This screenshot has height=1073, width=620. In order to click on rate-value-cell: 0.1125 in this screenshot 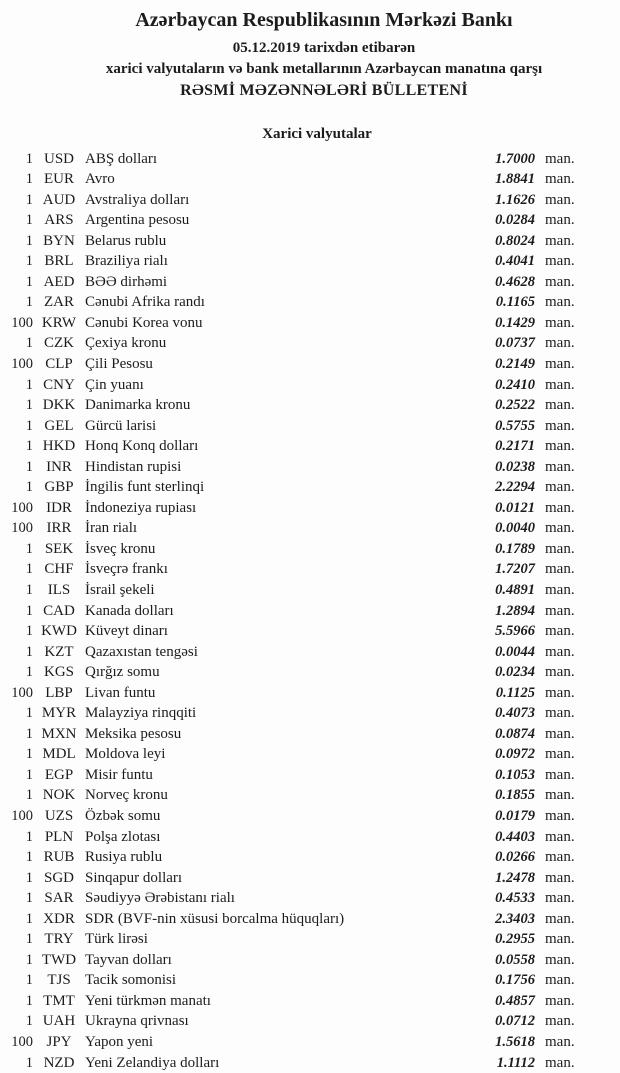, I will do `click(515, 692)`.